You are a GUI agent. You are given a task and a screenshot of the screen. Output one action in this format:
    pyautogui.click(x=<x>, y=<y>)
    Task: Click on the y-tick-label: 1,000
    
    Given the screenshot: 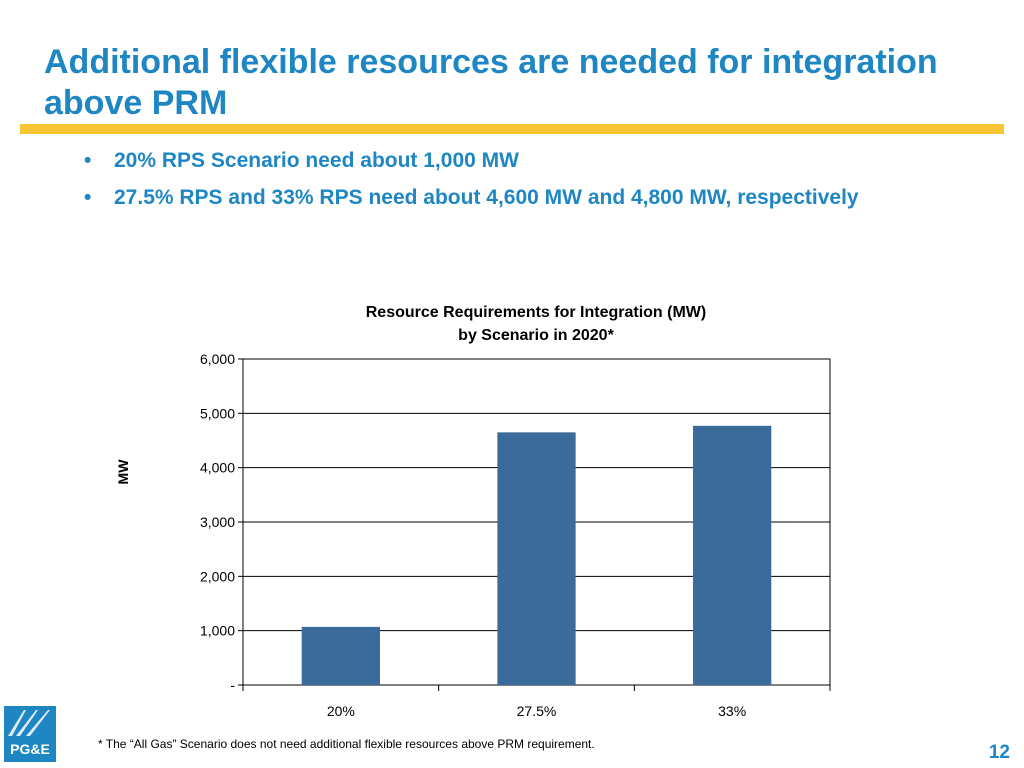 What is the action you would take?
    pyautogui.click(x=217, y=631)
    